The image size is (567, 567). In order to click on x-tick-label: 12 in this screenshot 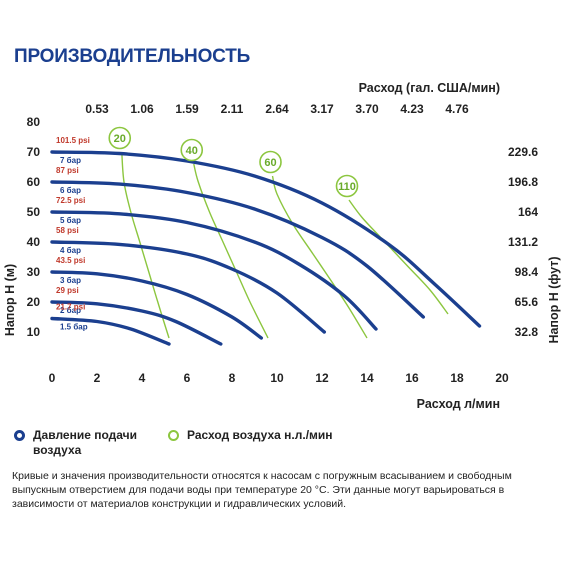, I will do `click(322, 378)`.